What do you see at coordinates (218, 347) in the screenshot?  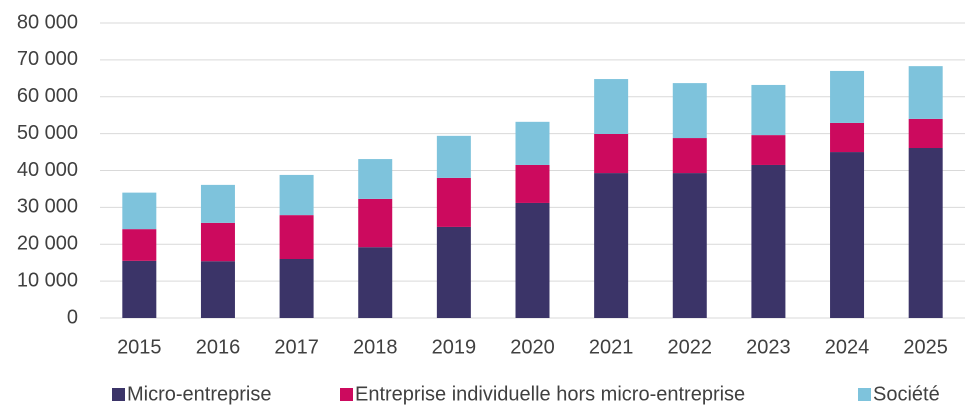 I see `x-tick-label: 2016` at bounding box center [218, 347].